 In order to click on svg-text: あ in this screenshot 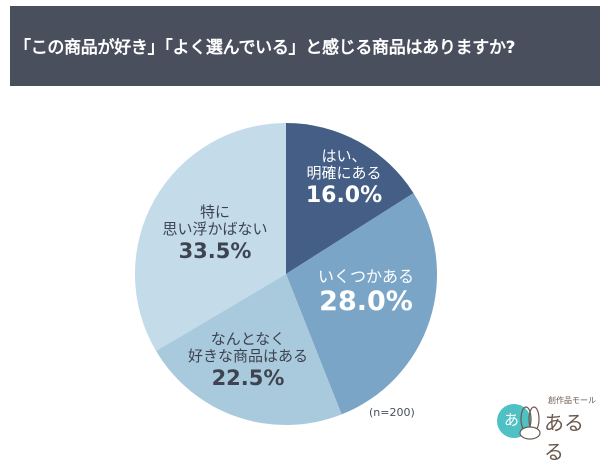, I will do `click(511, 420)`.